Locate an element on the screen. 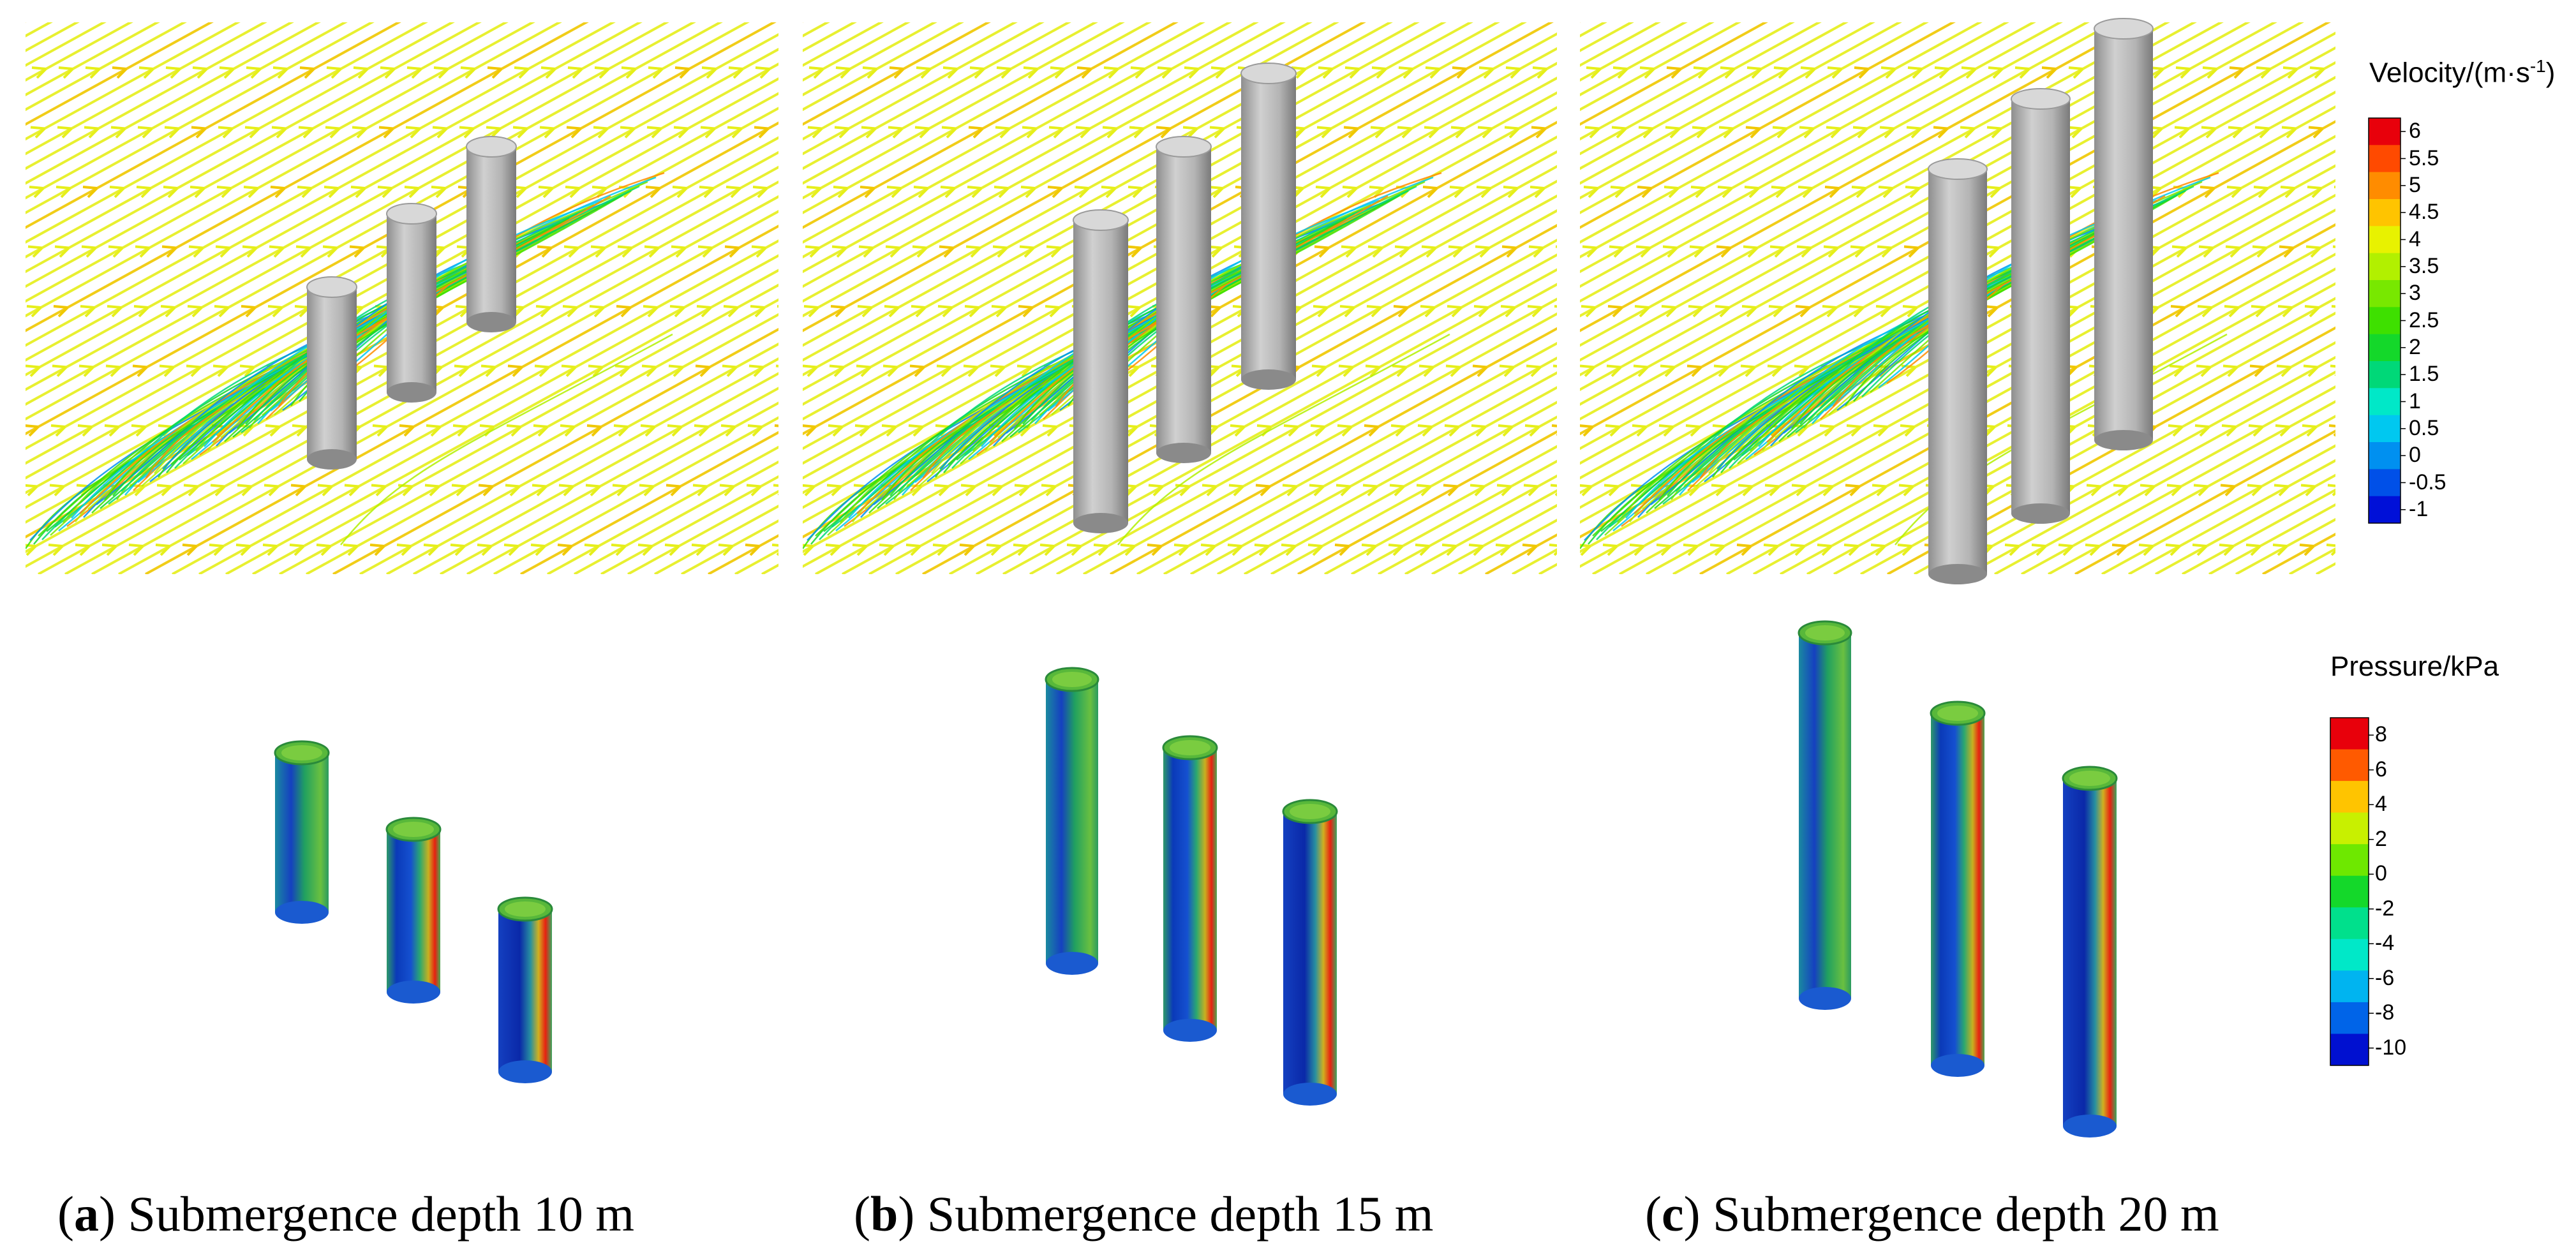 Image resolution: width=2576 pixels, height=1260 pixels. velocity-colorbar is located at coordinates (2387, 320).